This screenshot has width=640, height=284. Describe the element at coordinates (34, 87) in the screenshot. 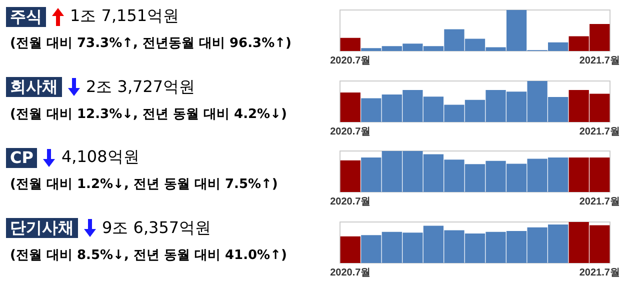

I see `text: 회사채` at that location.